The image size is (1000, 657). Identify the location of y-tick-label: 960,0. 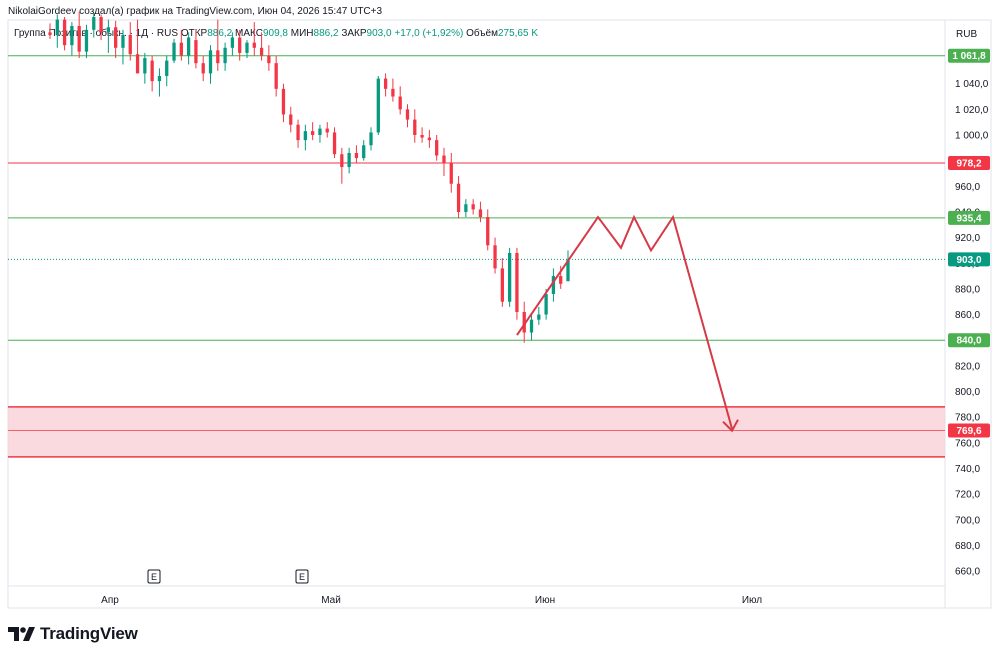
(967, 187).